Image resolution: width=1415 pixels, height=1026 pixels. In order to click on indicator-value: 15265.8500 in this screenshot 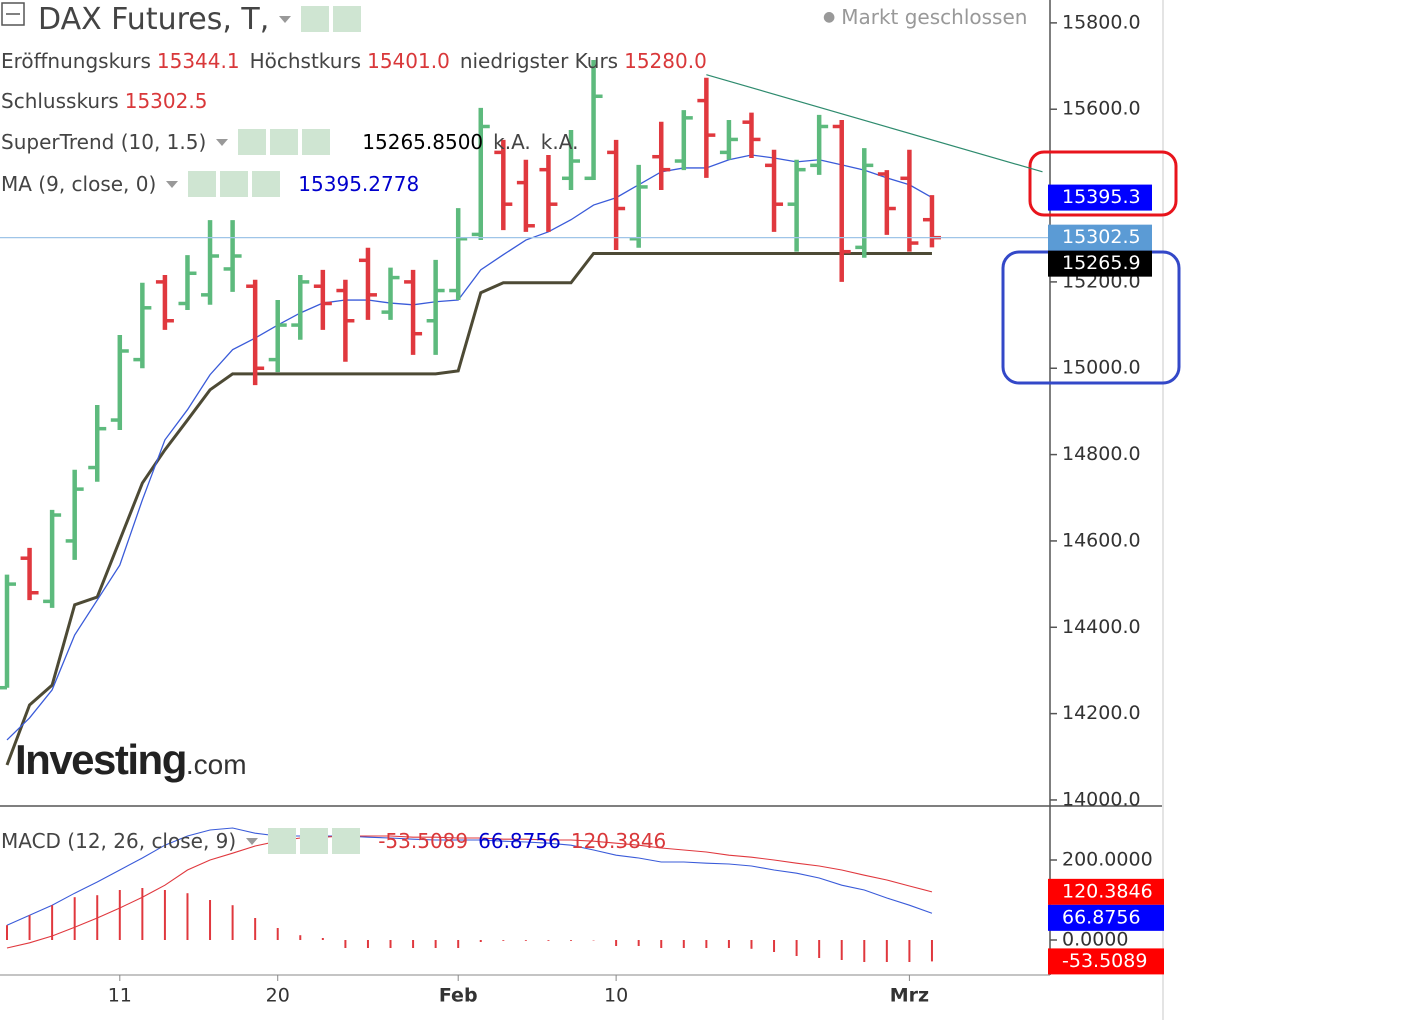, I will do `click(423, 142)`.